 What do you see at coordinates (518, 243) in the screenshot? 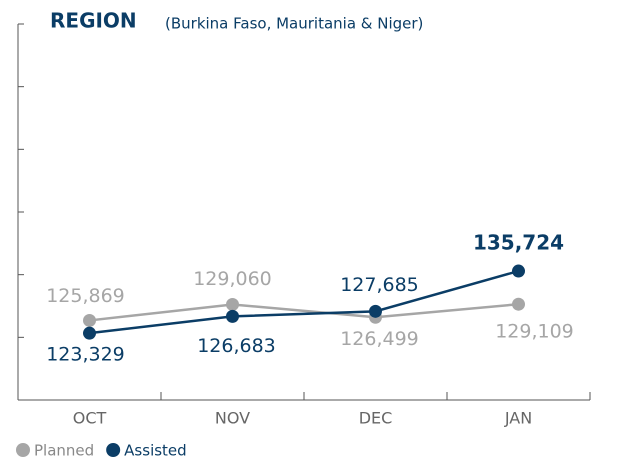
I see `data-label: 135,724` at bounding box center [518, 243].